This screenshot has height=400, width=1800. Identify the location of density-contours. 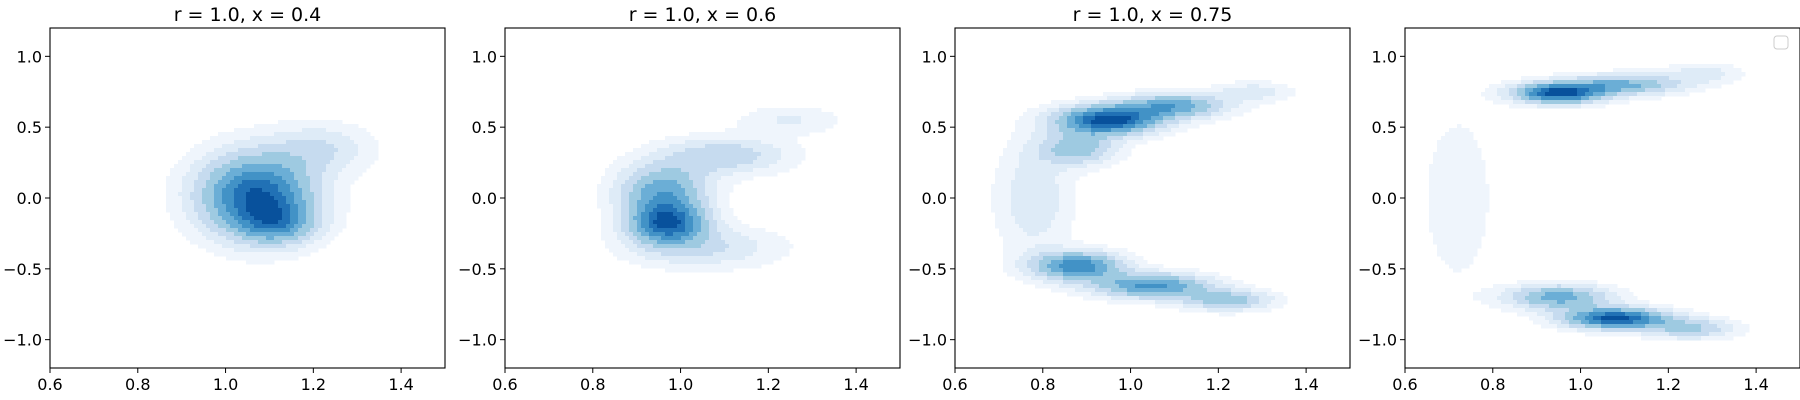
(1589, 202).